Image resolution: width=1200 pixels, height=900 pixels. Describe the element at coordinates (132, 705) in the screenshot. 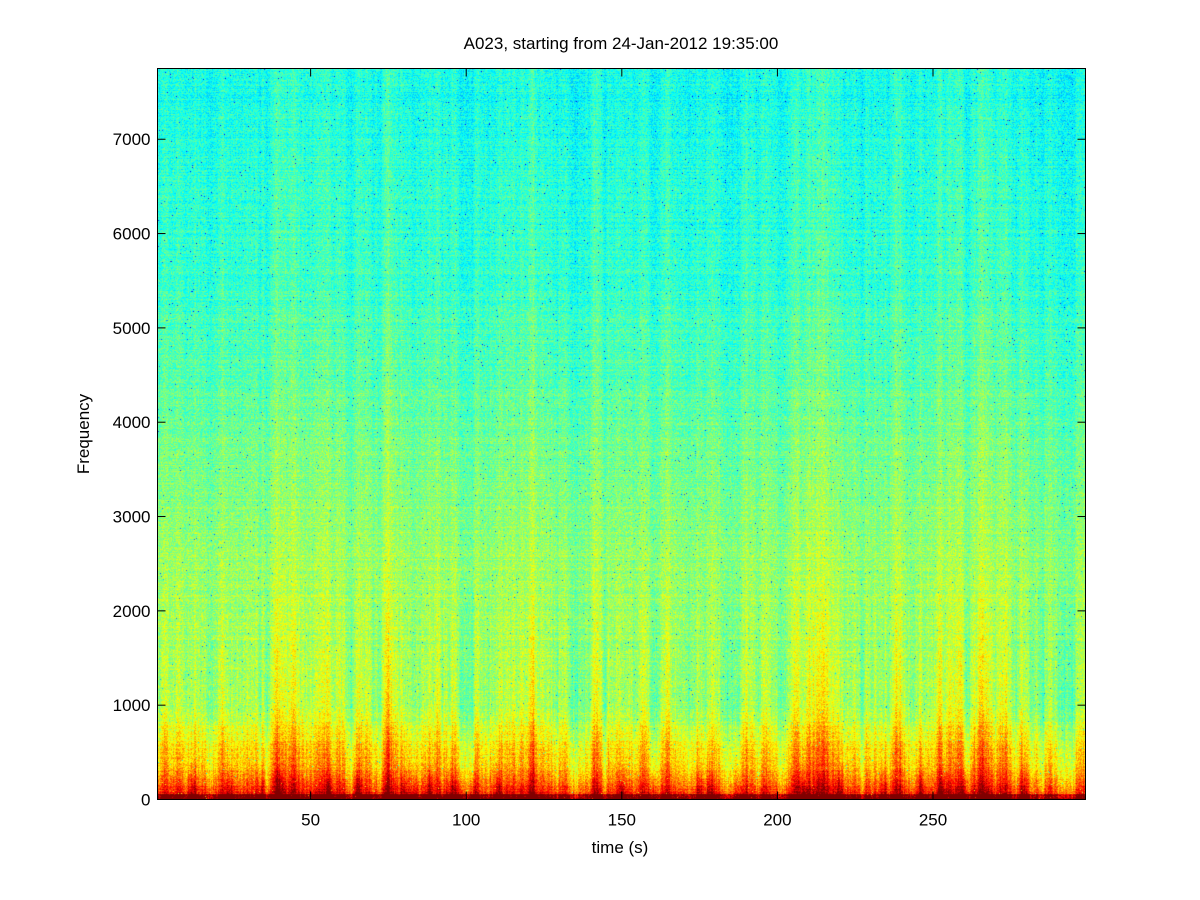

I see `y-tick-label: 1000` at that location.